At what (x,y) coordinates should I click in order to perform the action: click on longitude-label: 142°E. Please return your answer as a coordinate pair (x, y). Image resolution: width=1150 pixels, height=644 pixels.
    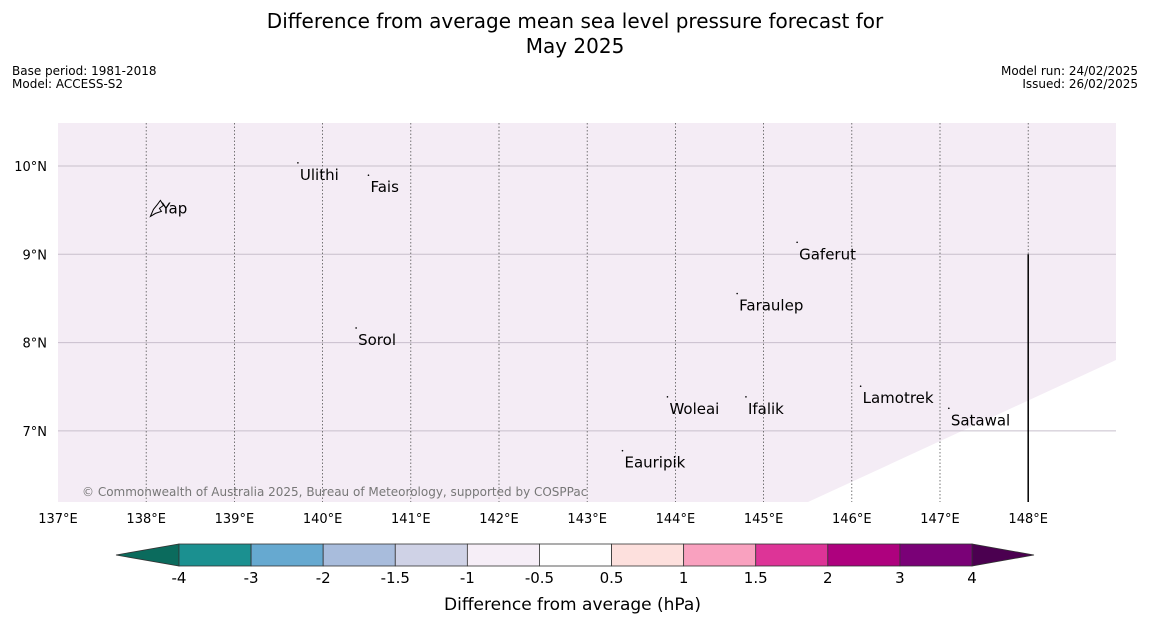
    Looking at the image, I should click on (499, 519).